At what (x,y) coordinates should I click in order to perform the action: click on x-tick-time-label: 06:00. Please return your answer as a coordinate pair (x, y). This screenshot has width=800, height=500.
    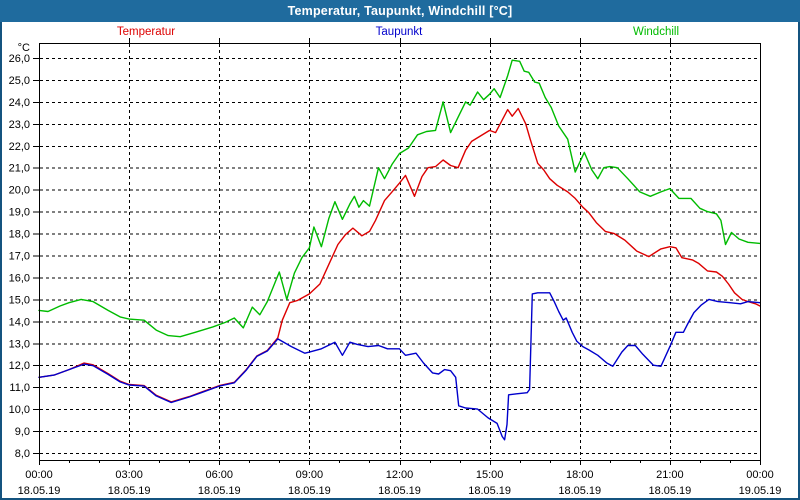
    Looking at the image, I should click on (219, 475).